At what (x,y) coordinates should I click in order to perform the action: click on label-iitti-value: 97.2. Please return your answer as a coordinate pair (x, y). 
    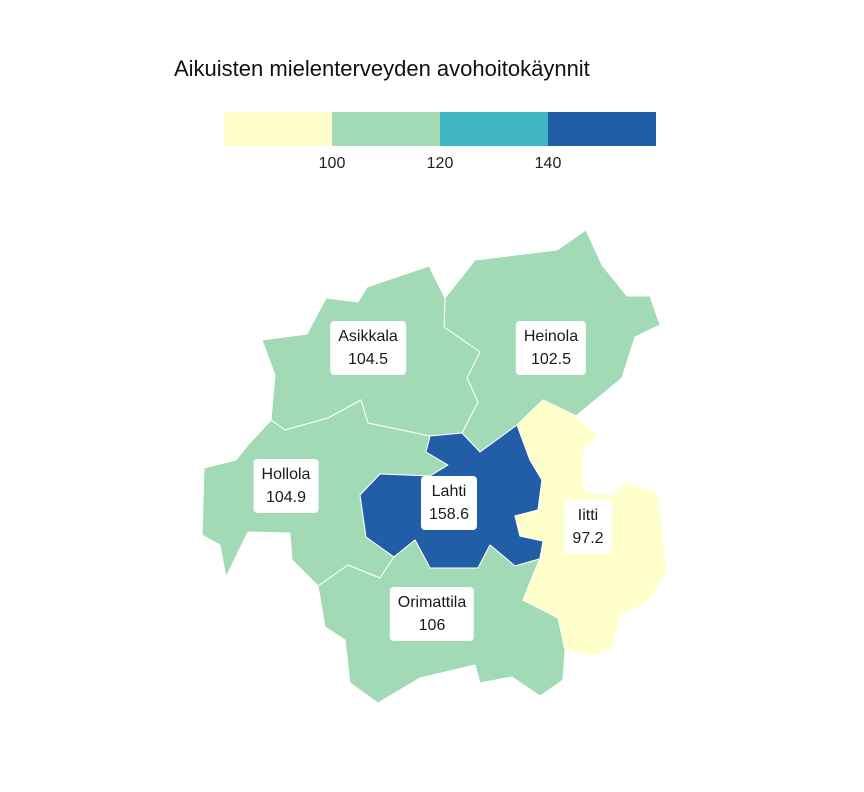
    Looking at the image, I should click on (588, 538).